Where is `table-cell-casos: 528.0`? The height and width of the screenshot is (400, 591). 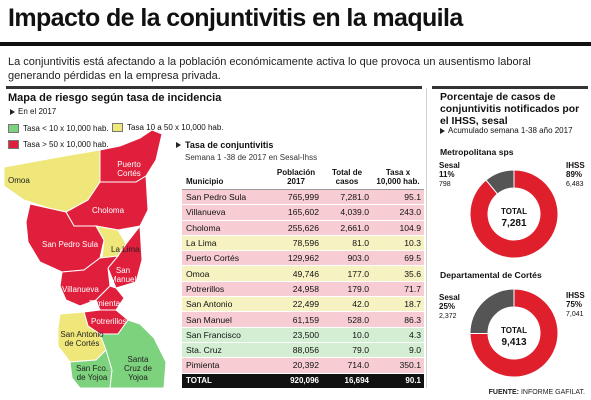 table-cell-casos: 528.0 is located at coordinates (347, 319).